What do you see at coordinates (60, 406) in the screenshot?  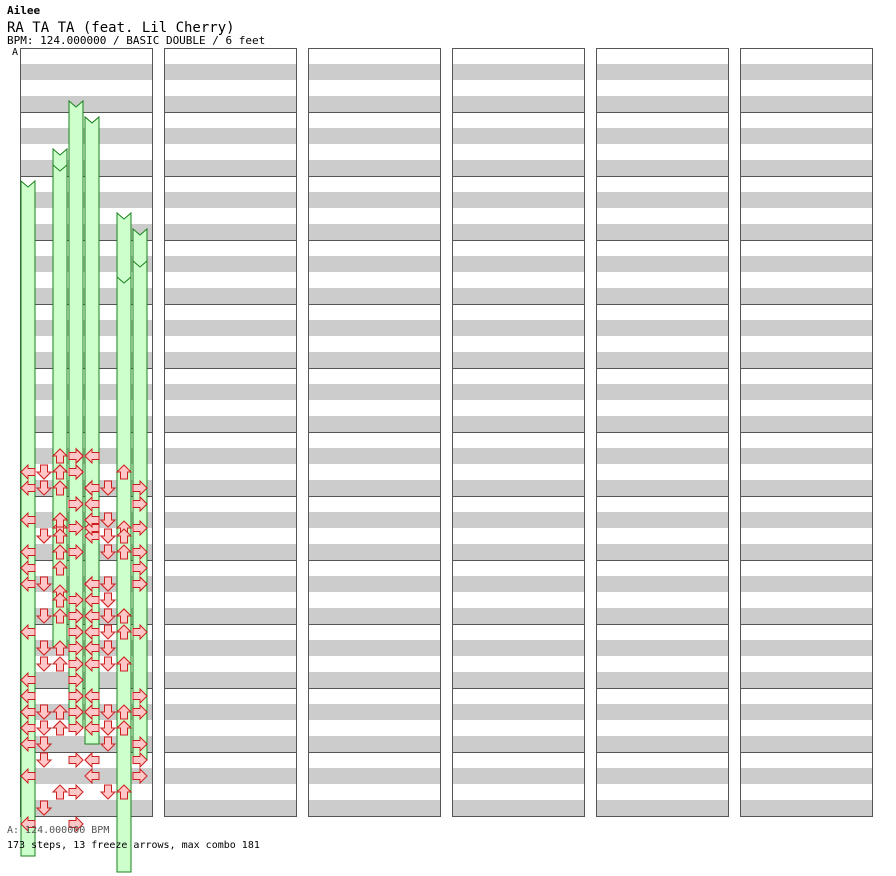 I see `freeze-arrow` at bounding box center [60, 406].